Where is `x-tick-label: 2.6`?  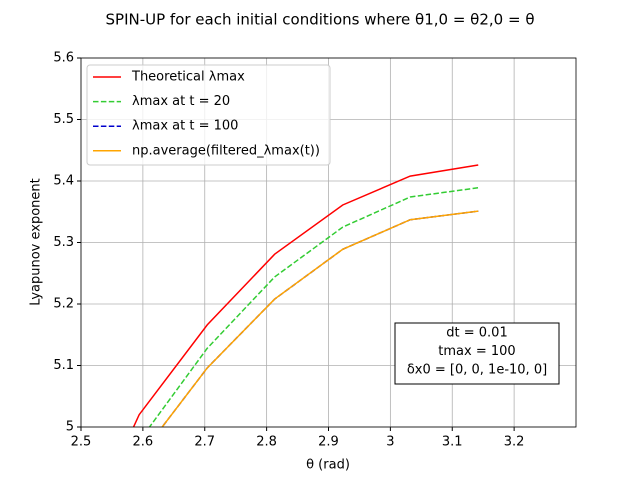
x-tick-label: 2.6 is located at coordinates (143, 442).